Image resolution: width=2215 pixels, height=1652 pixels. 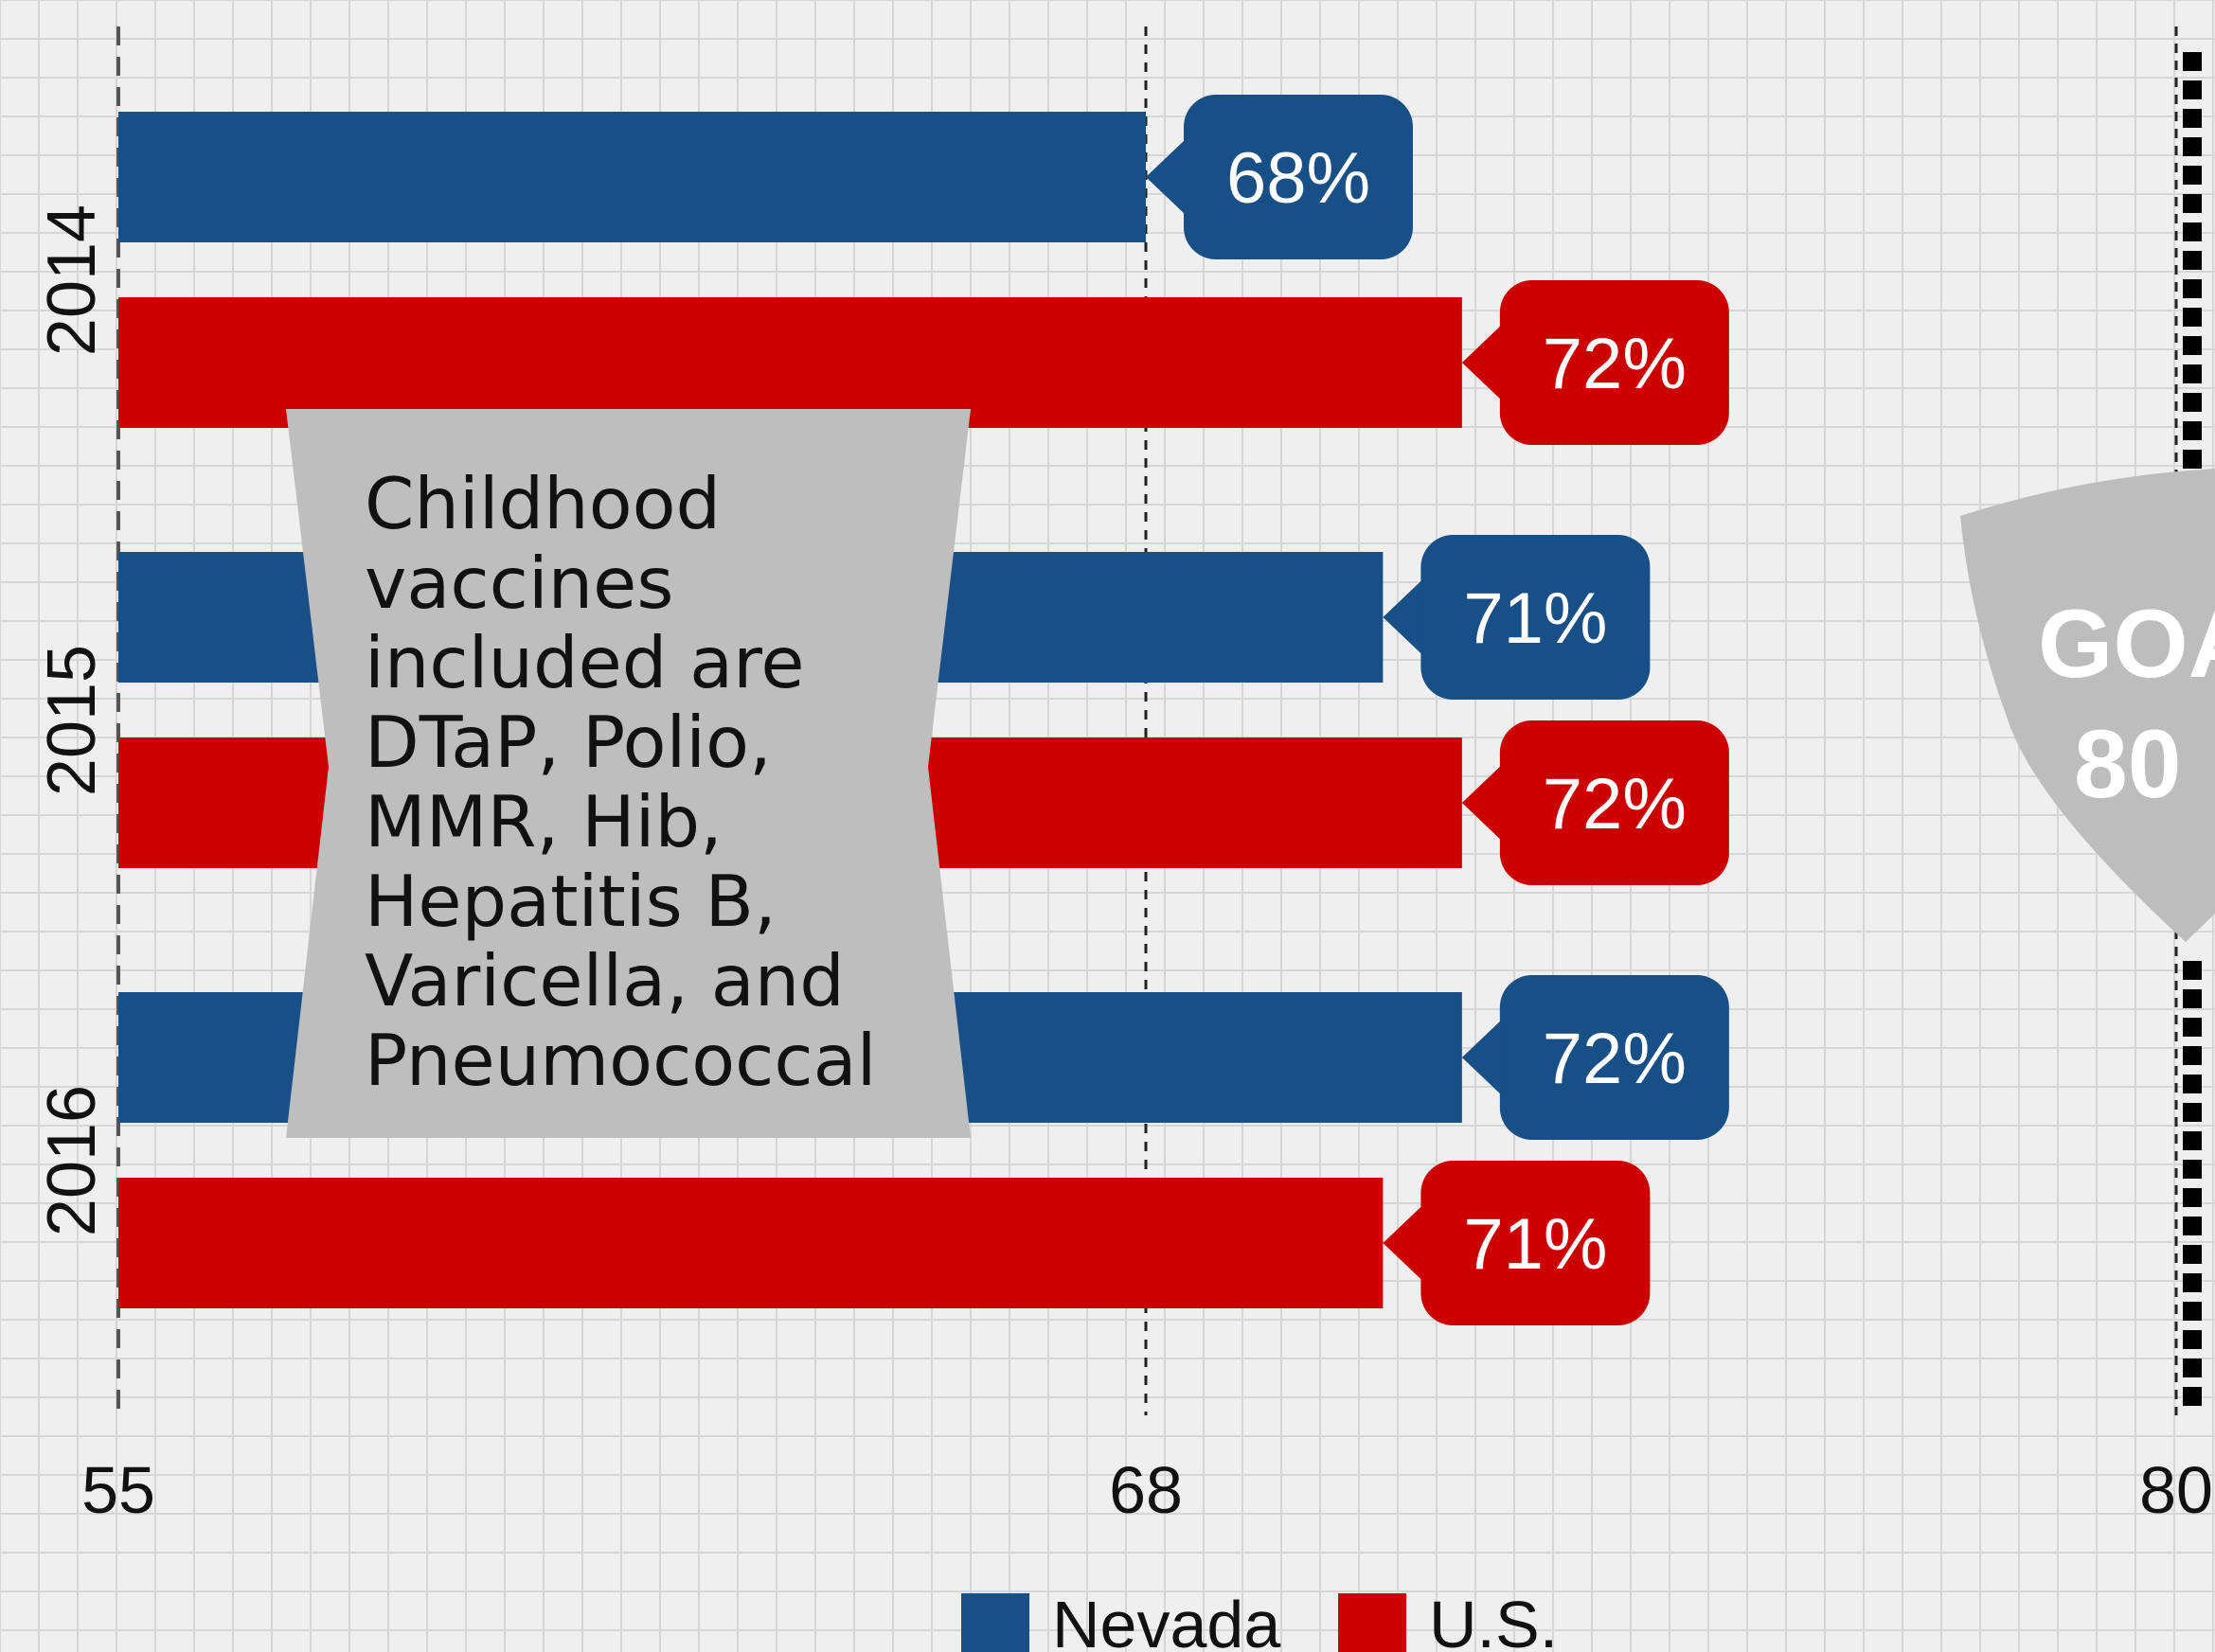 I want to click on legend-label: Nevada, so click(x=1166, y=1620).